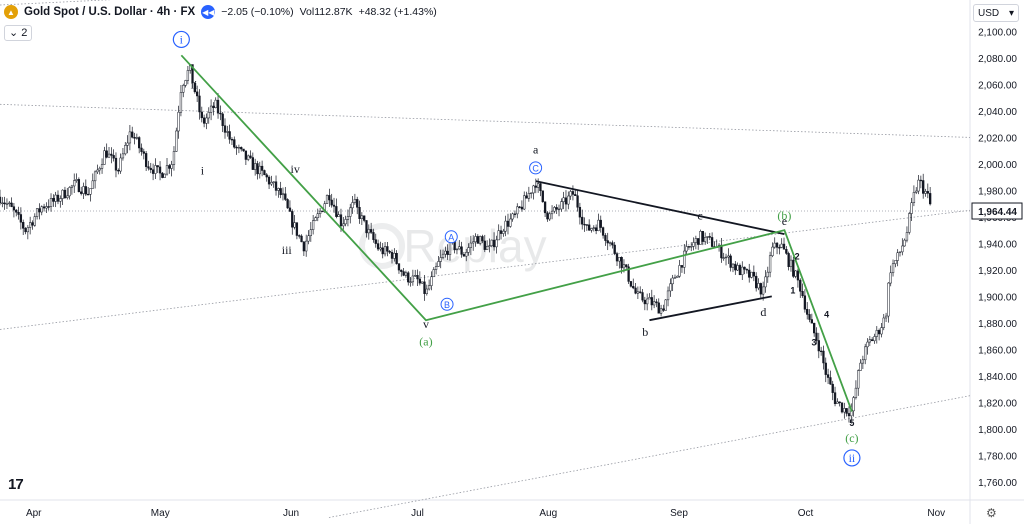  What do you see at coordinates (485, 120) in the screenshot?
I see `channel-mid` at bounding box center [485, 120].